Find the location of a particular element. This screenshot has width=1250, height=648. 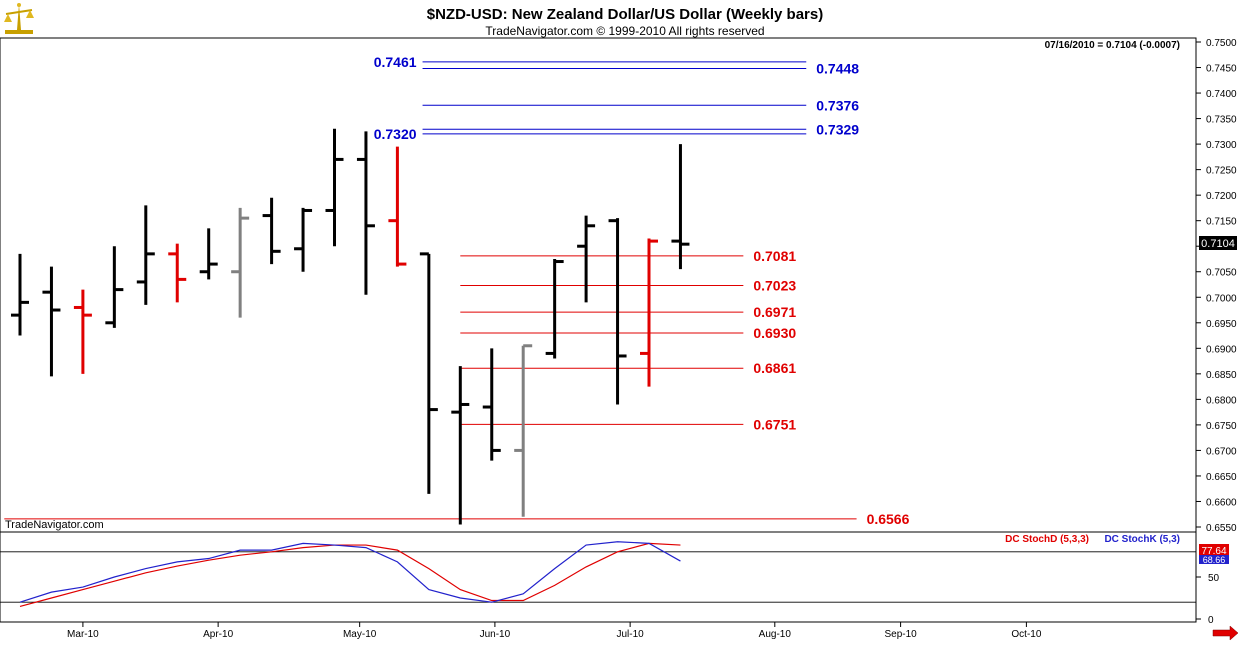

level-label: 0.6566 is located at coordinates (888, 519).